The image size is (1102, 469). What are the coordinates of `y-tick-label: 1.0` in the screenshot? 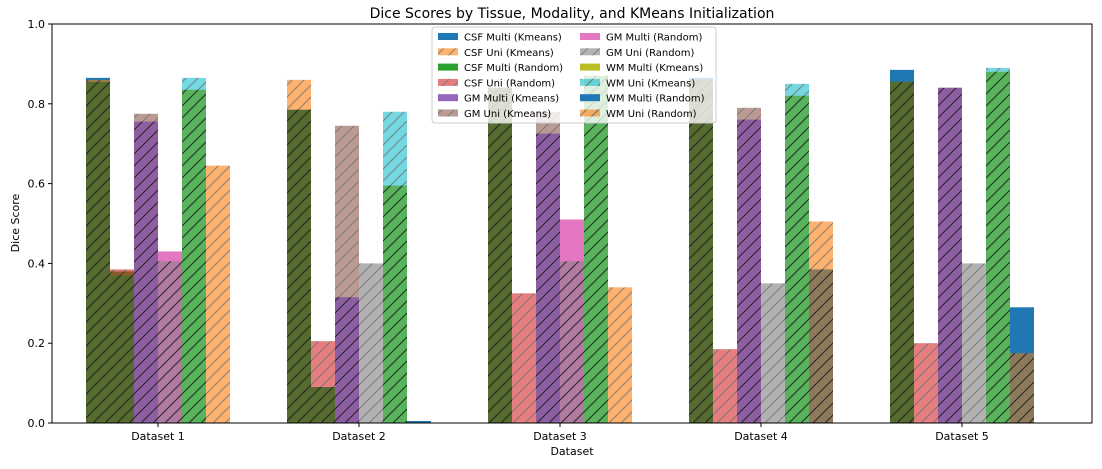 It's located at (37, 24).